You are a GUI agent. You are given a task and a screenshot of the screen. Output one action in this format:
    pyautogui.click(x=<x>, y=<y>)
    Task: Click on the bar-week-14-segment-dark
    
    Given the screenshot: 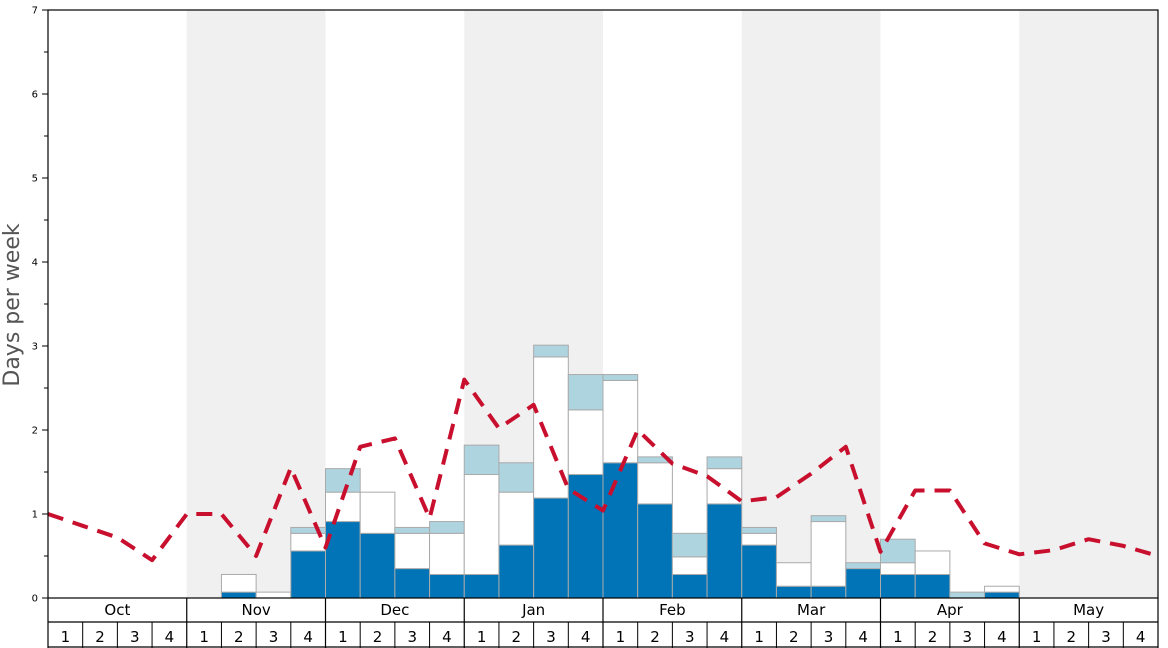 What is the action you would take?
    pyautogui.click(x=516, y=571)
    